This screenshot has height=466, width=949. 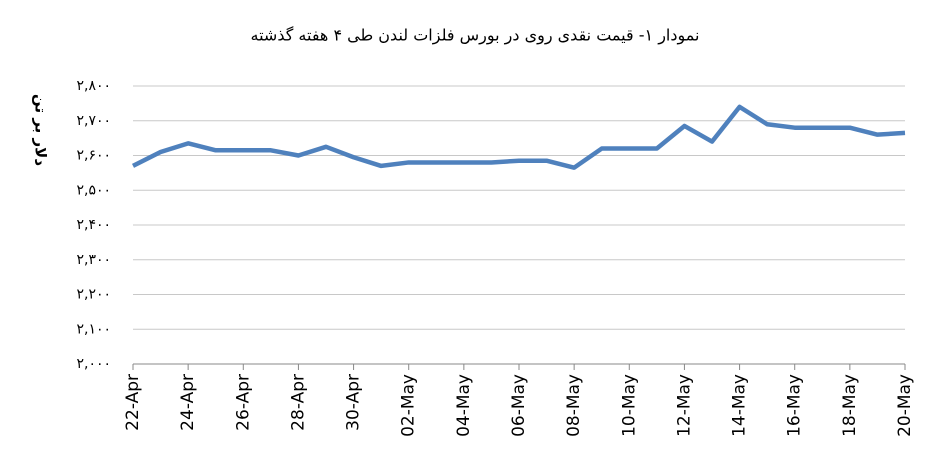 What do you see at coordinates (93, 329) in the screenshot?
I see `y-tick-label: ۲,۱۰۰` at bounding box center [93, 329].